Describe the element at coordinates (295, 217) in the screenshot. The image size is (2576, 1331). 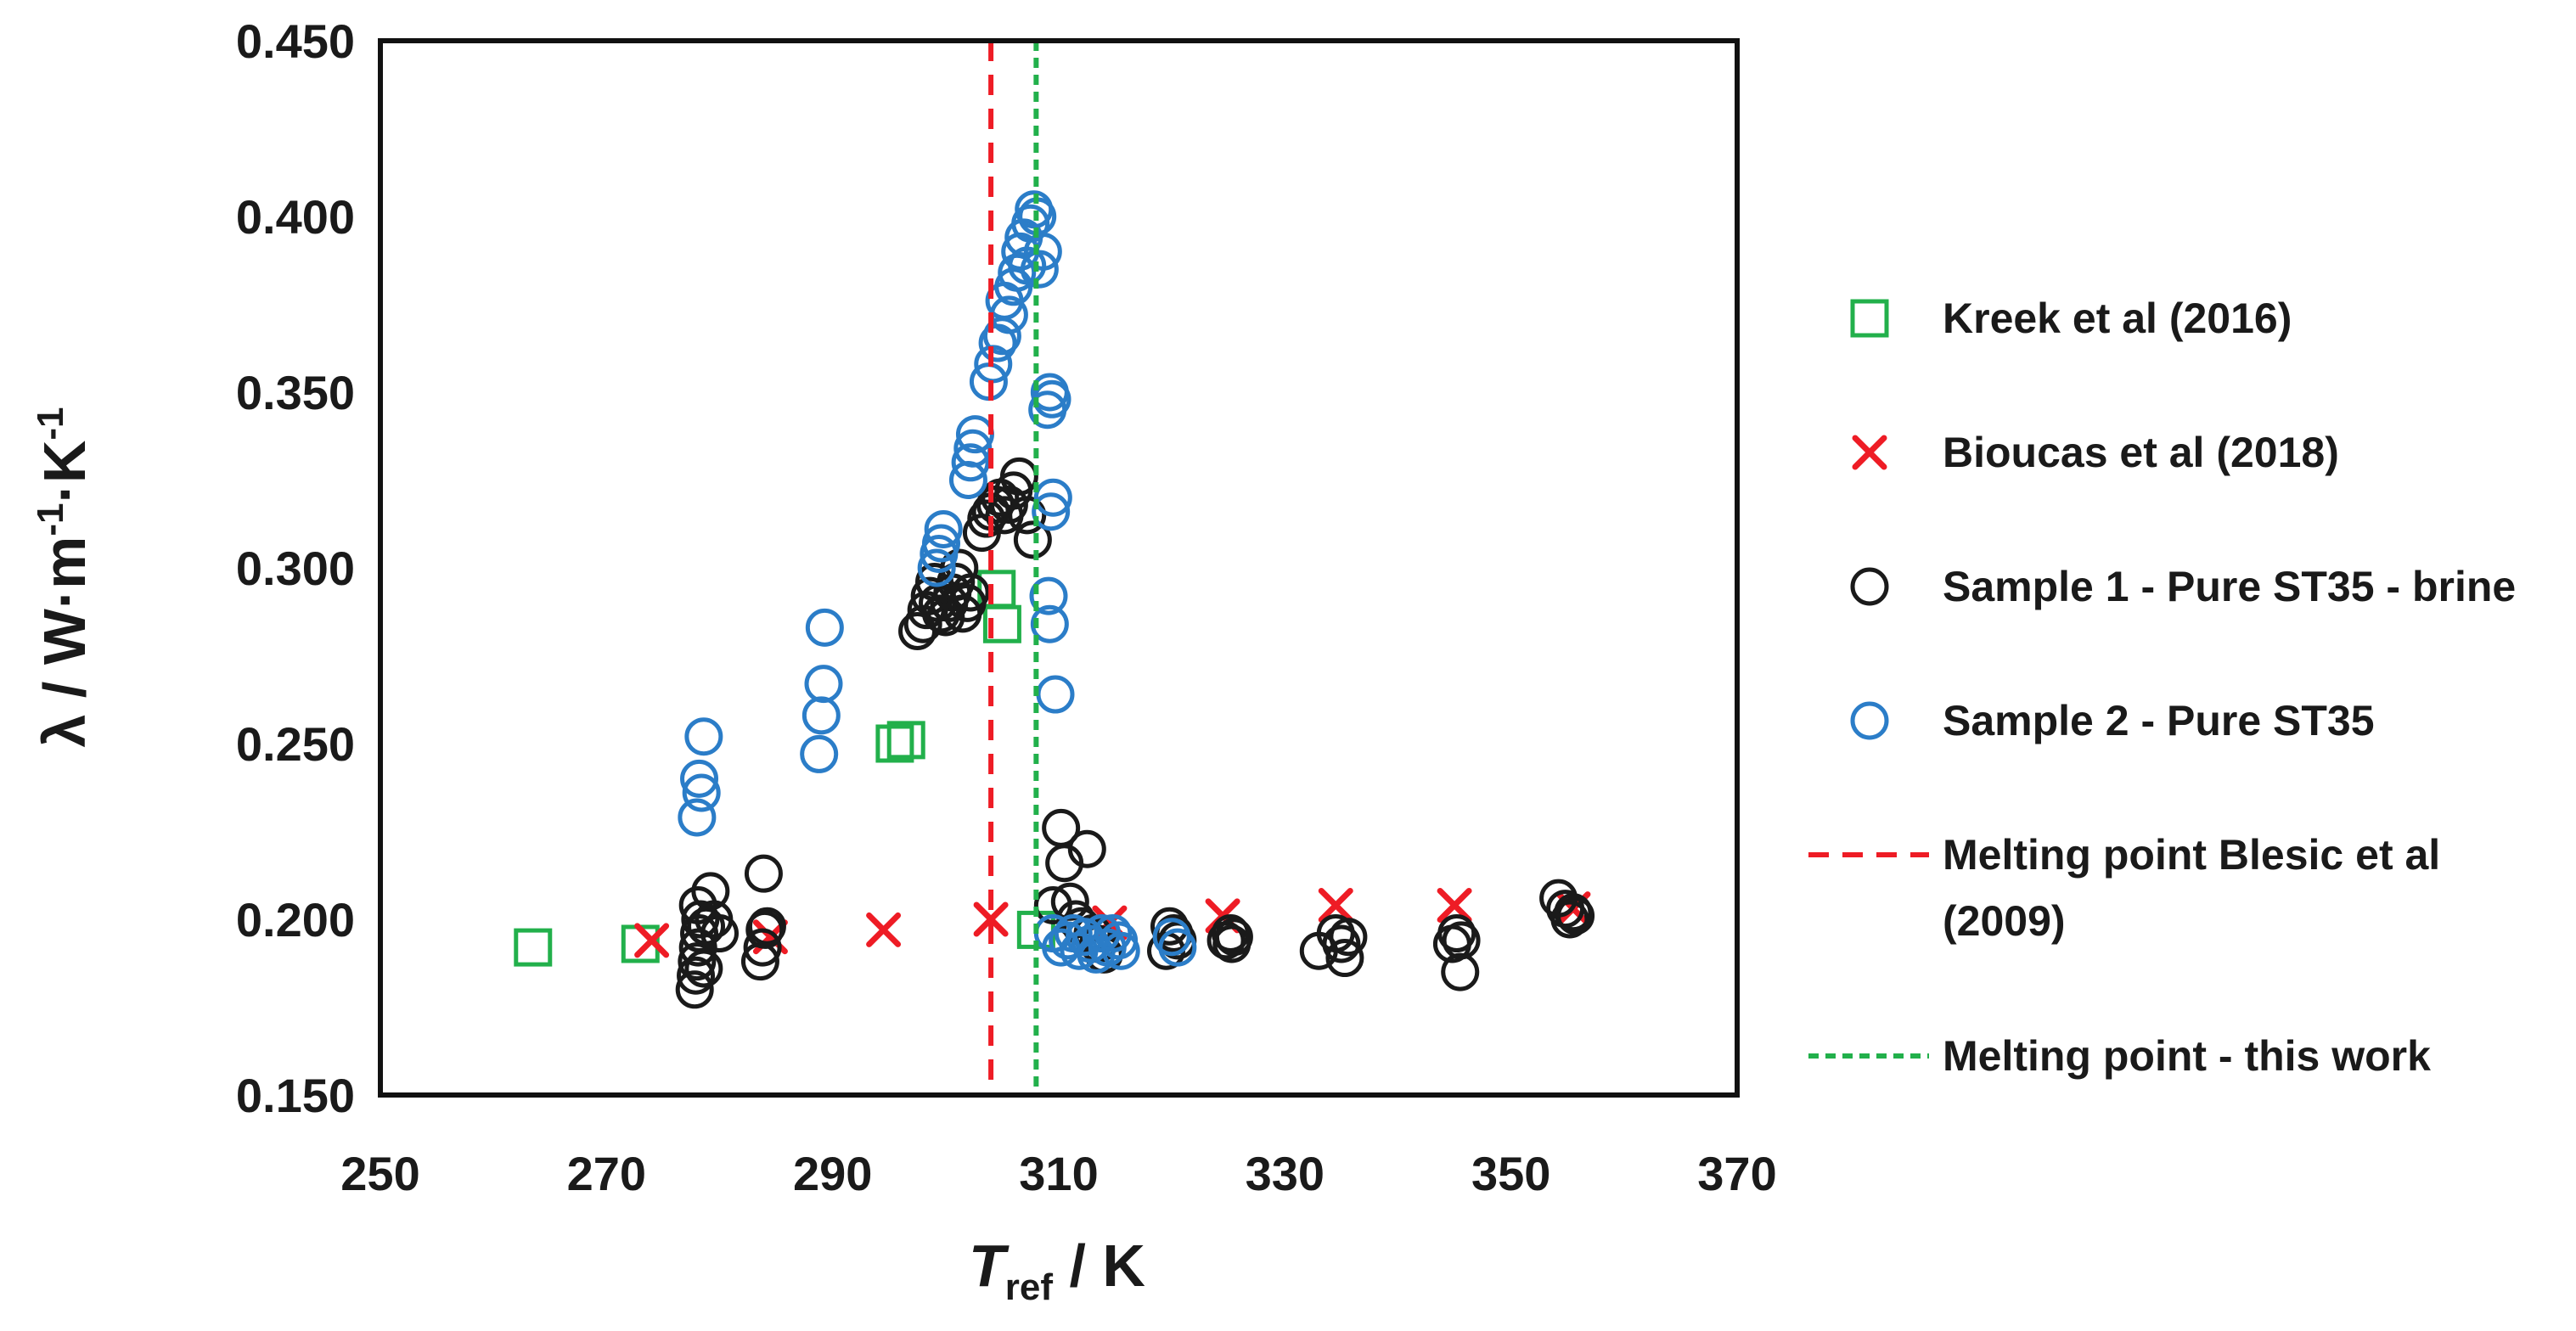
I see `y-tick-label: 0.400` at that location.